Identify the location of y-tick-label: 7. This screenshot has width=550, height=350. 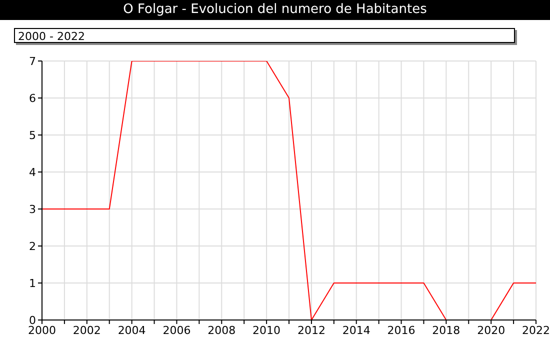
(32, 61).